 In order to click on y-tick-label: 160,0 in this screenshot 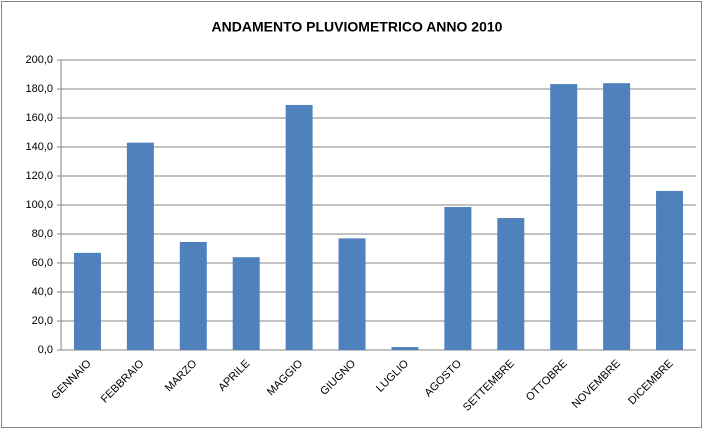, I will do `click(39, 118)`.